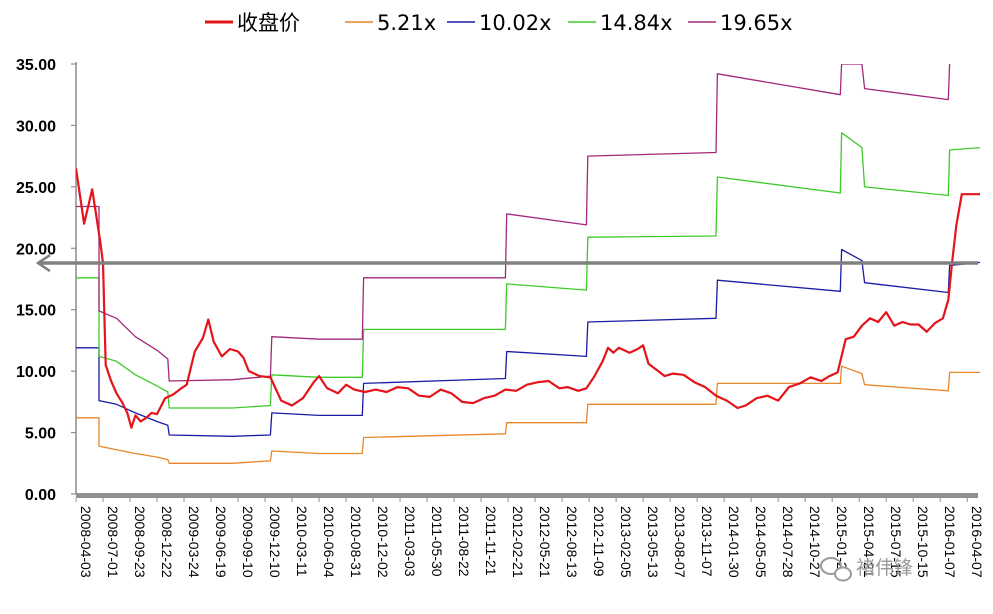  Describe the element at coordinates (896, 542) in the screenshot. I see `x-tick-label: 2015-07-15` at that location.